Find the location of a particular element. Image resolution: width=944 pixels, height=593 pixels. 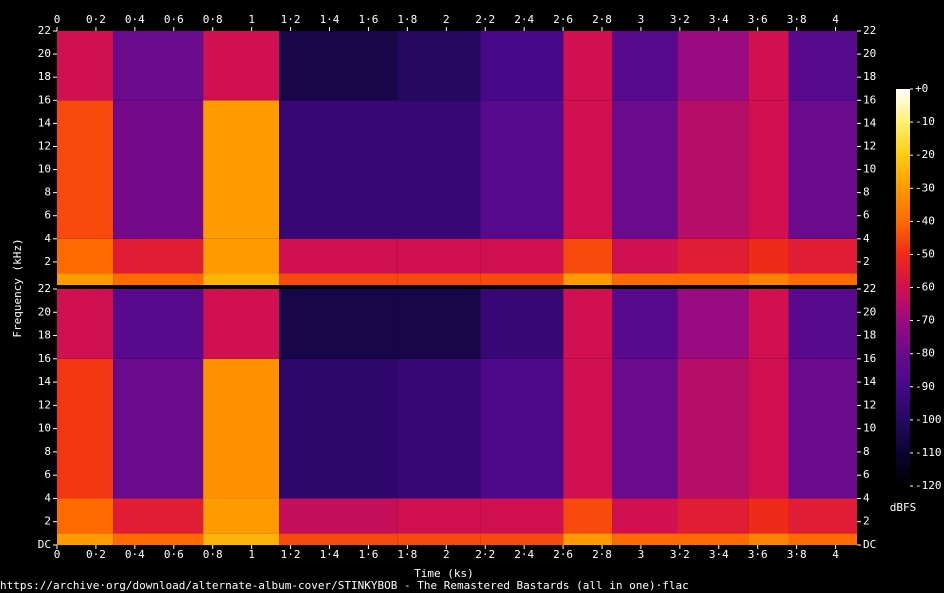

x-tick-label: 1·4 is located at coordinates (330, 554).